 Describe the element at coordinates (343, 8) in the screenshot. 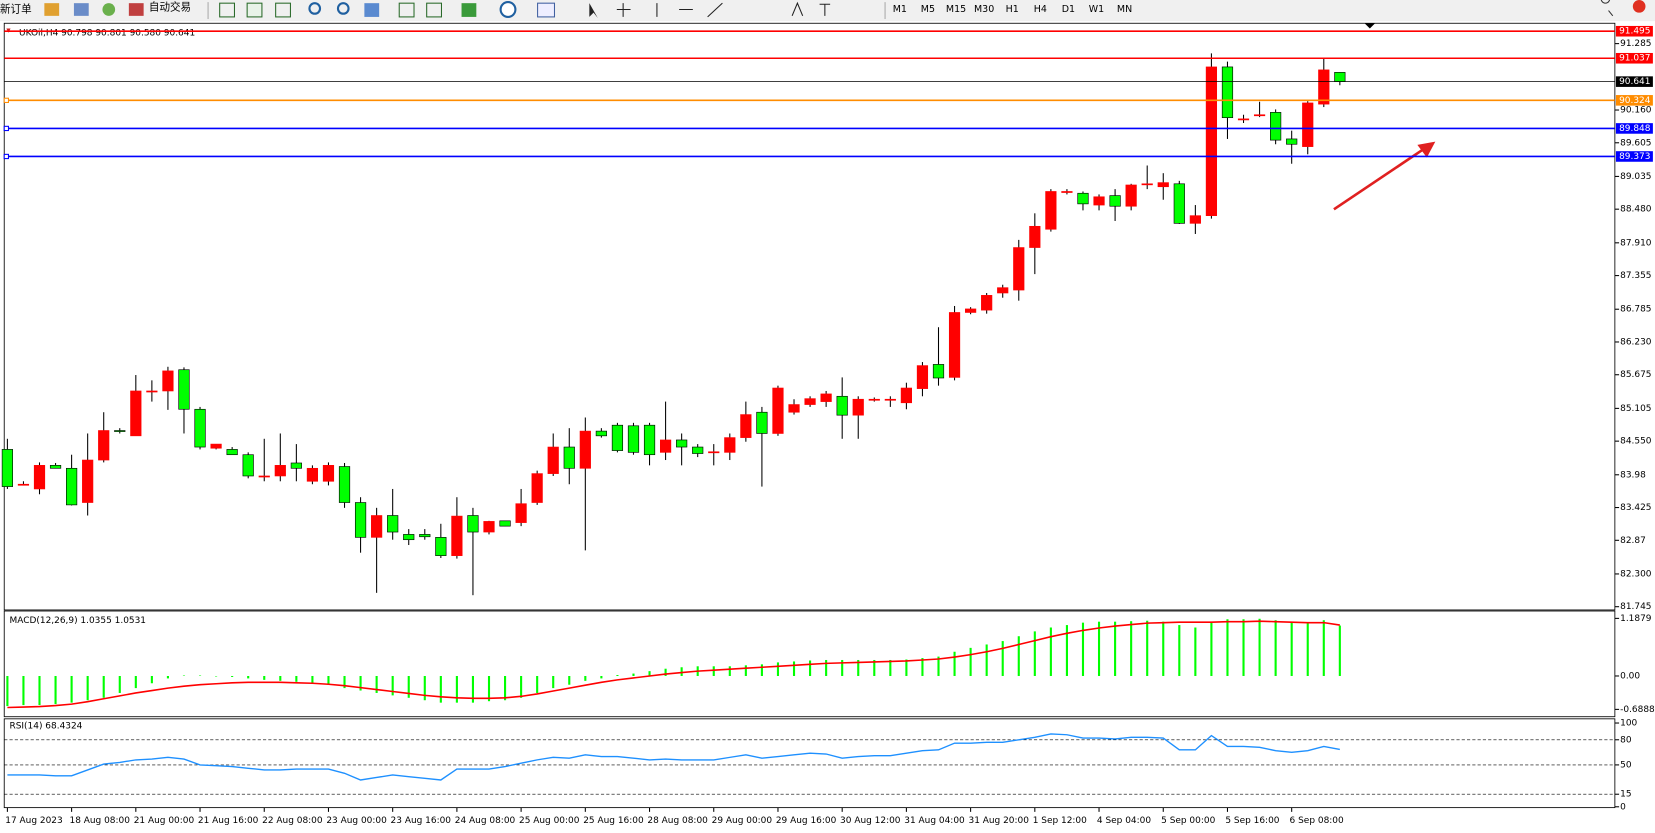

I see `zoom-out` at that location.